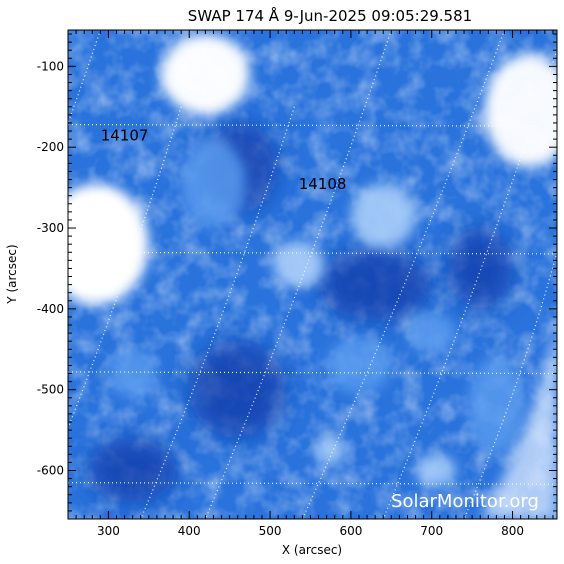 Image resolution: width=564 pixels, height=564 pixels. Describe the element at coordinates (50, 66) in the screenshot. I see `y-tick-label-0: -100` at that location.